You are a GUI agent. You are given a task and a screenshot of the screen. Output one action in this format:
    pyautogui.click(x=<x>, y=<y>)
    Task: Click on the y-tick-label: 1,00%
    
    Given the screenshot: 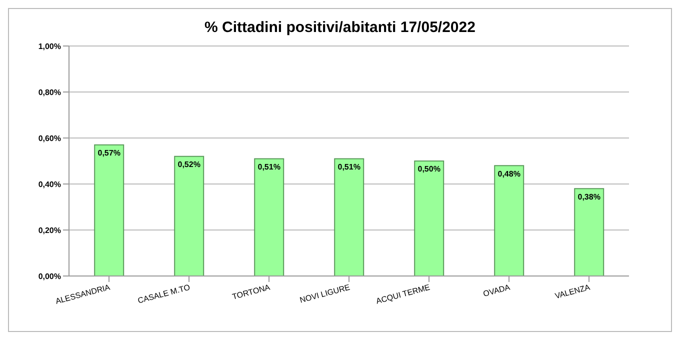 What is the action you would take?
    pyautogui.click(x=49, y=46)
    